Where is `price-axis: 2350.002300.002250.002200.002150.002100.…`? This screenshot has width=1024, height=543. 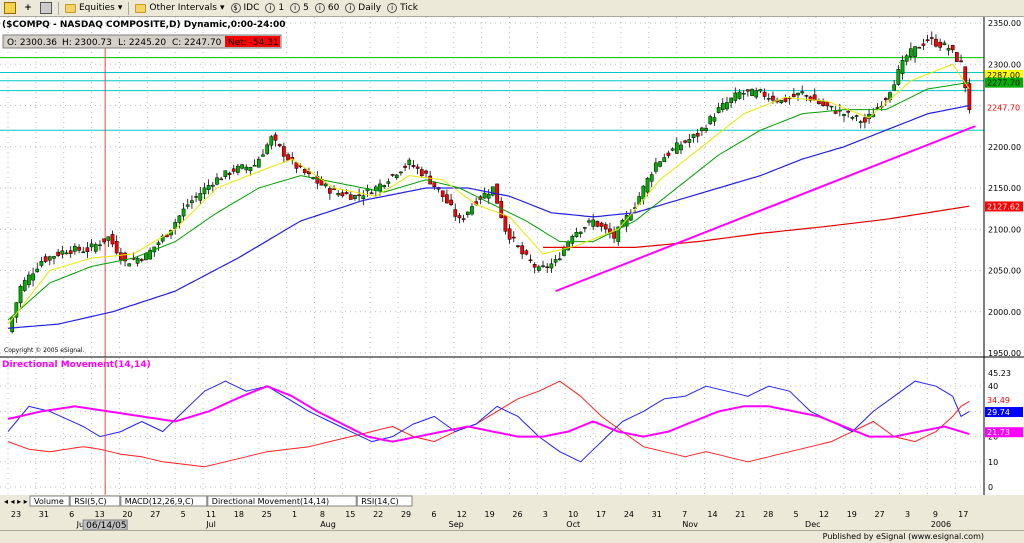
price-axis: 2350.002300.002250.002200.002150.002100.… is located at coordinates (1003, 256).